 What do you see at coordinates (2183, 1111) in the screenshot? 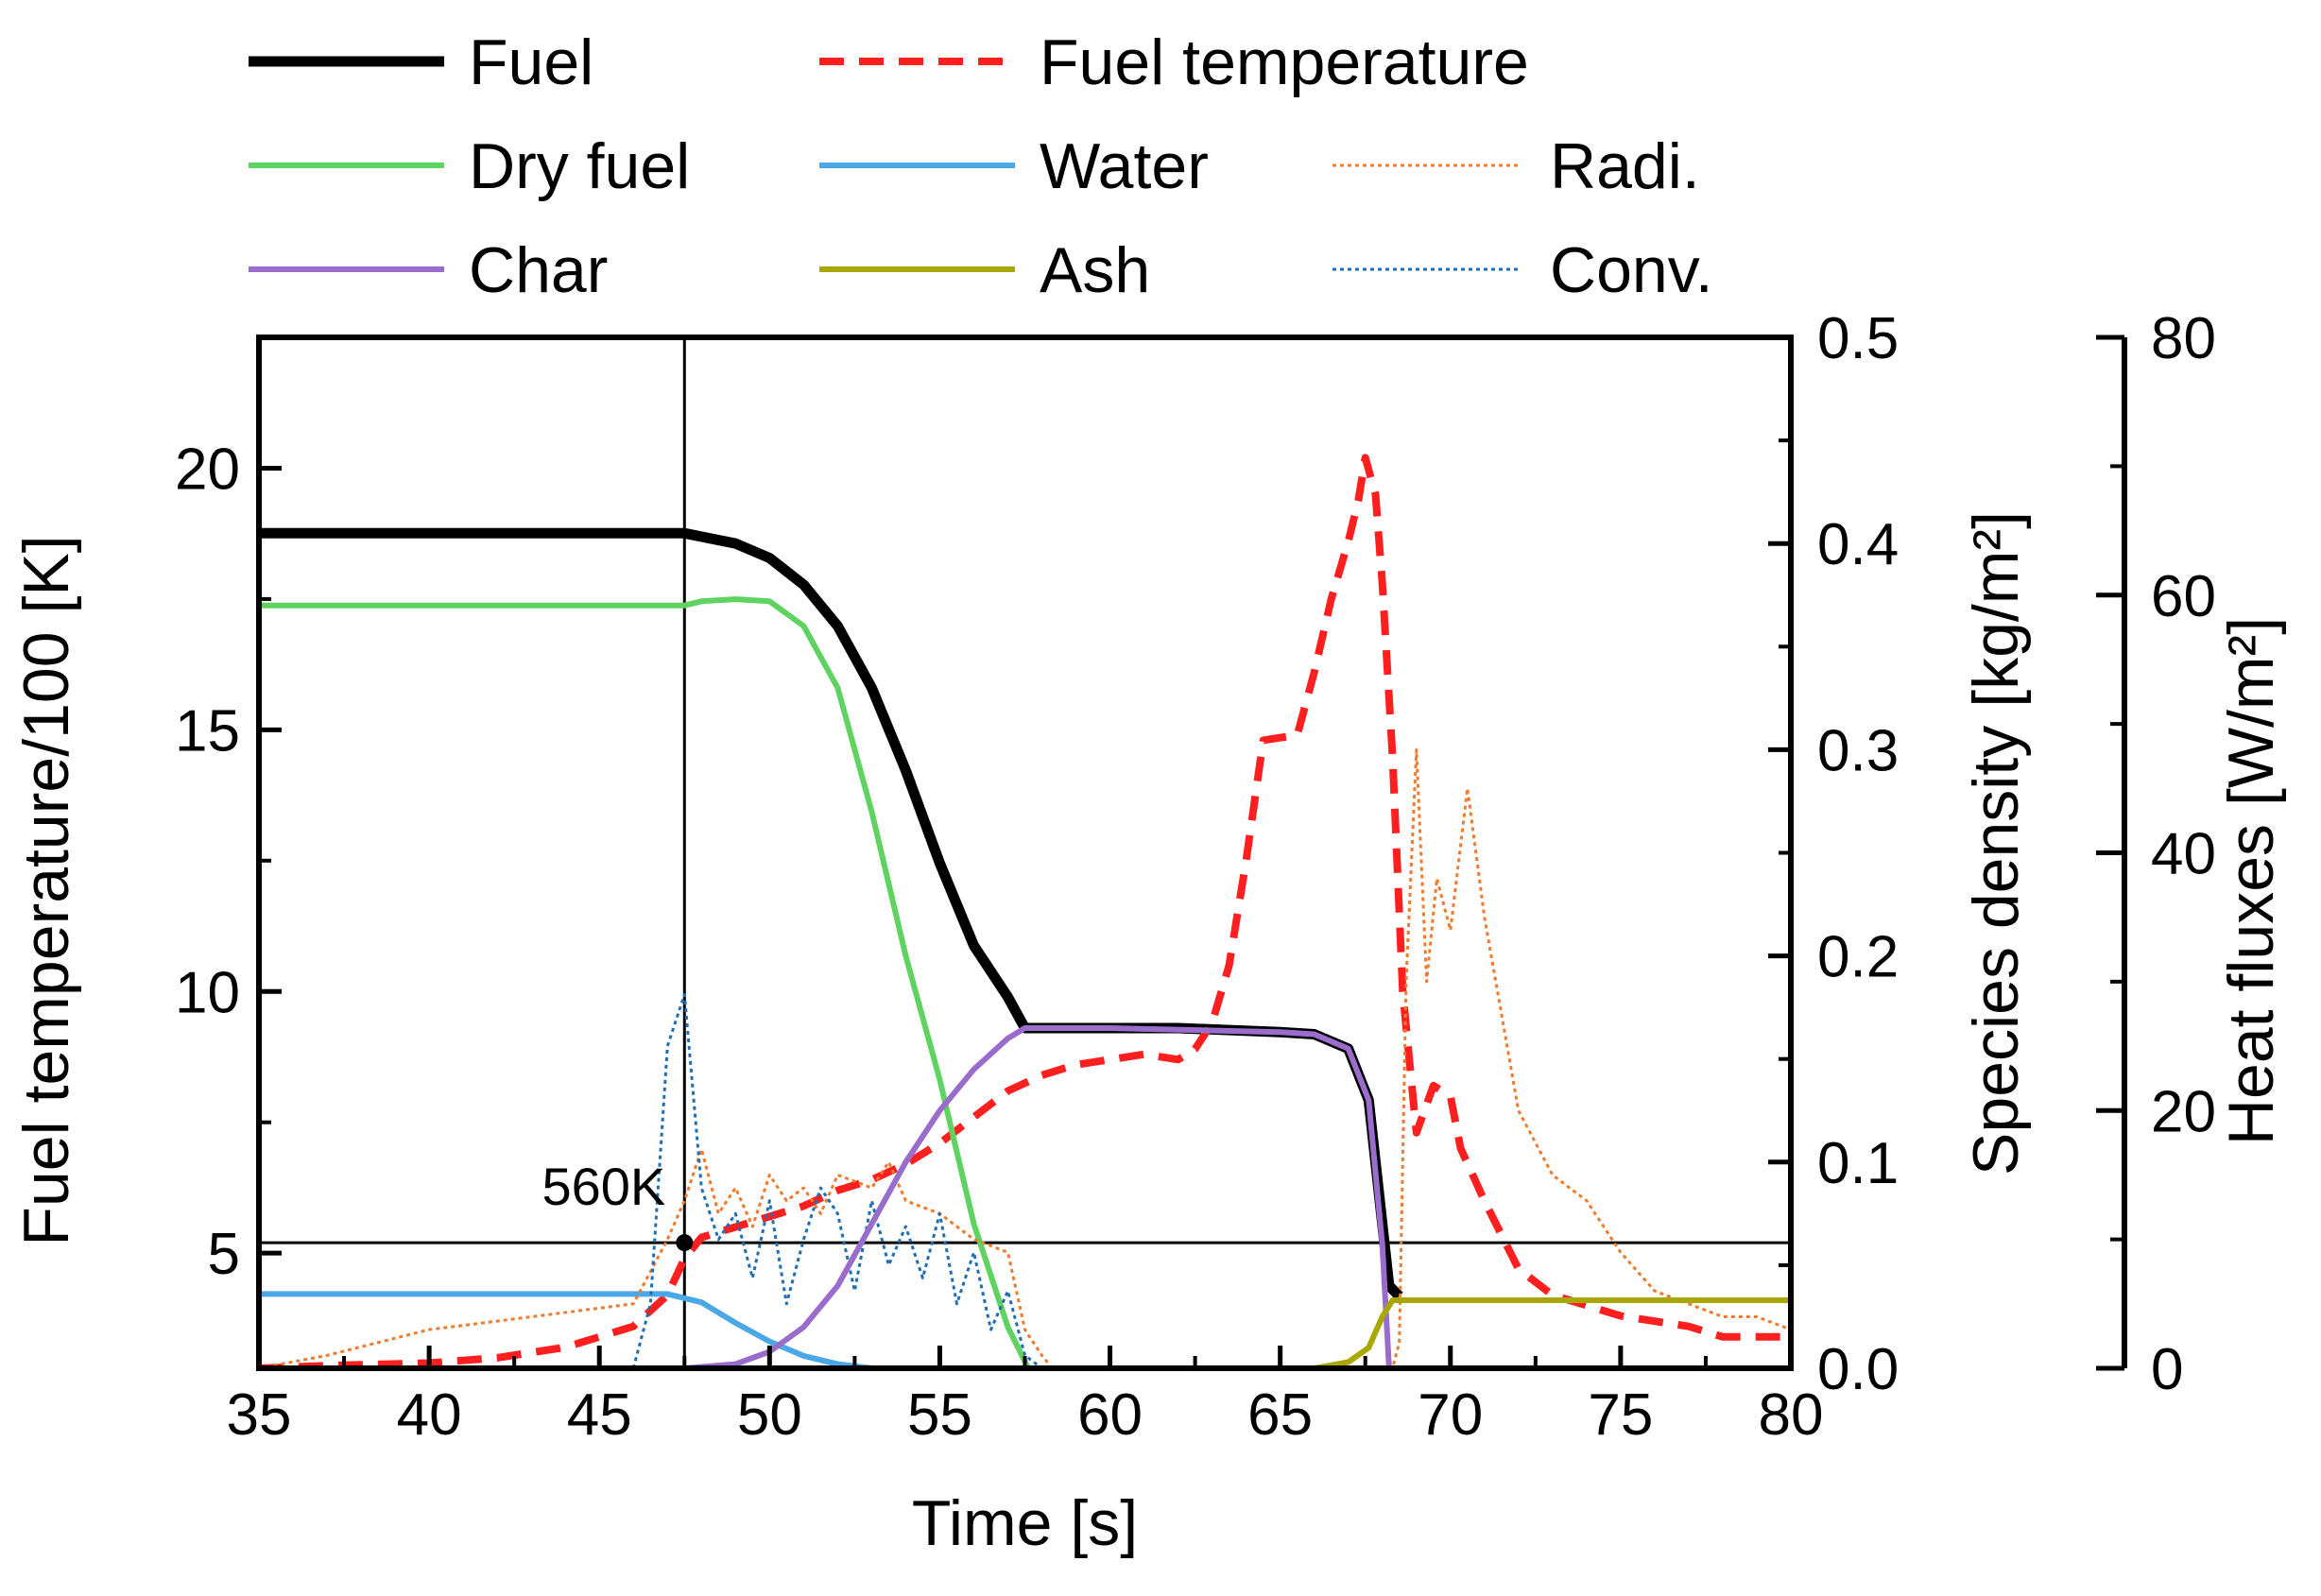
I see `heat-flux-tick-label-20: 20` at bounding box center [2183, 1111].